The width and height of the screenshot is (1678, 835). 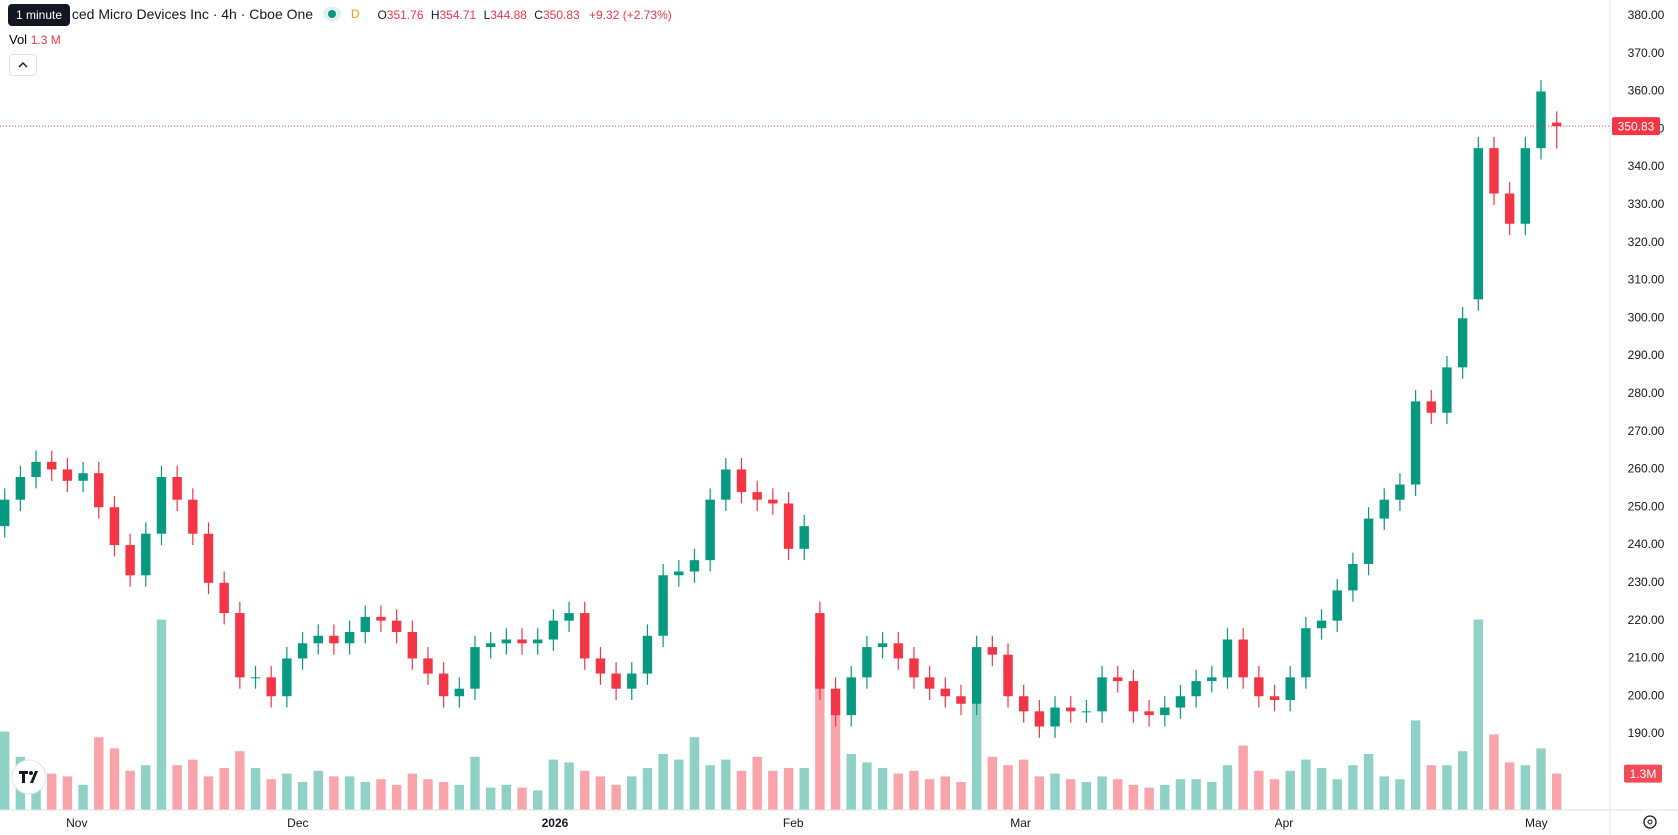 I want to click on tooltip: 1 minute, so click(x=39, y=15).